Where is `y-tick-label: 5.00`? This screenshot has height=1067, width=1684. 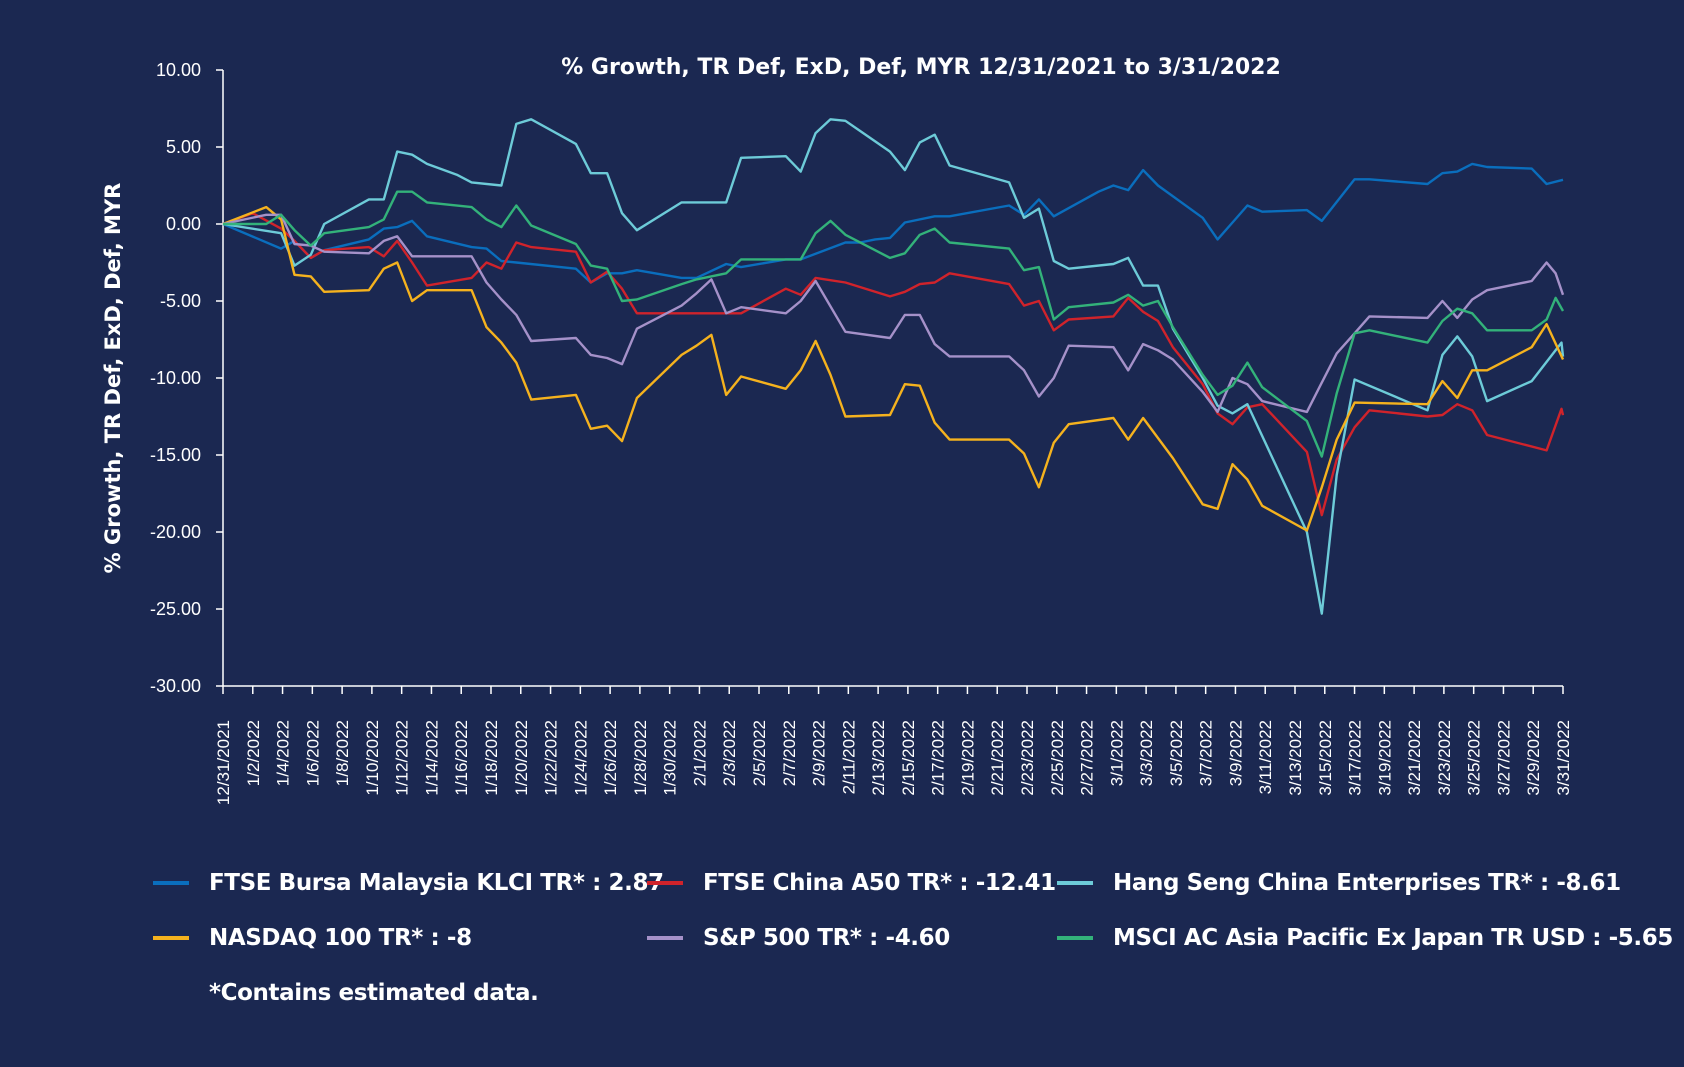
y-tick-label: 5.00 is located at coordinates (183, 147).